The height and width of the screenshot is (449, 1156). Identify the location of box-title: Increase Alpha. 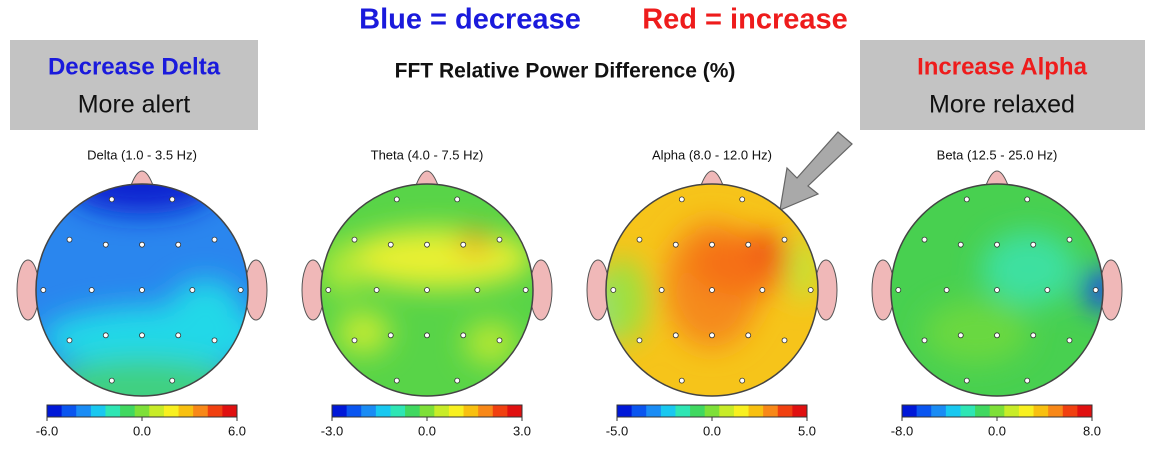
(1002, 66).